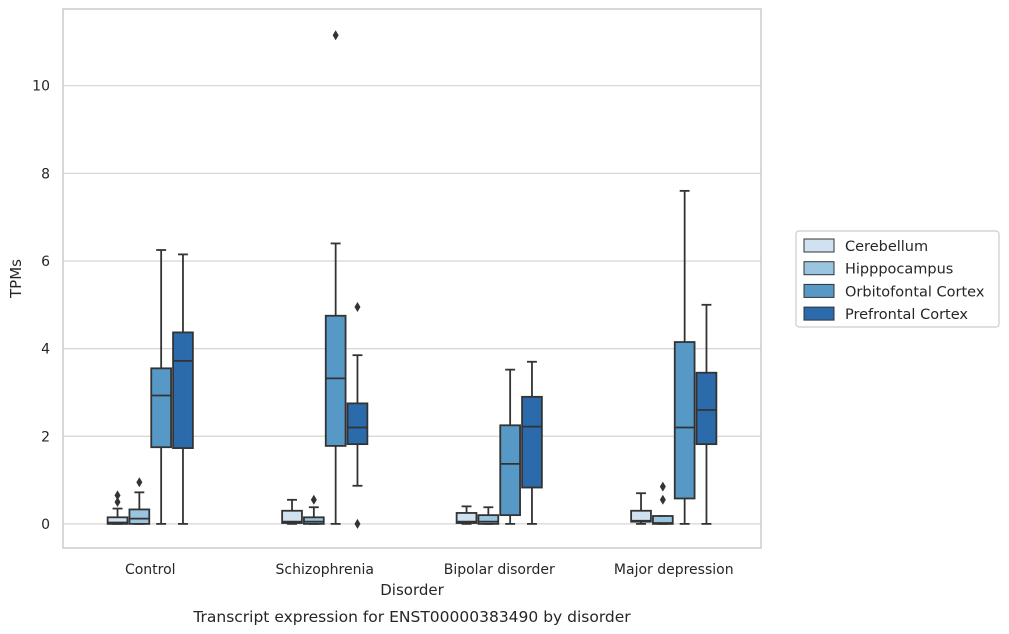 The image size is (1009, 634). Describe the element at coordinates (886, 247) in the screenshot. I see `legend-entry-label: Cerebellum` at that location.